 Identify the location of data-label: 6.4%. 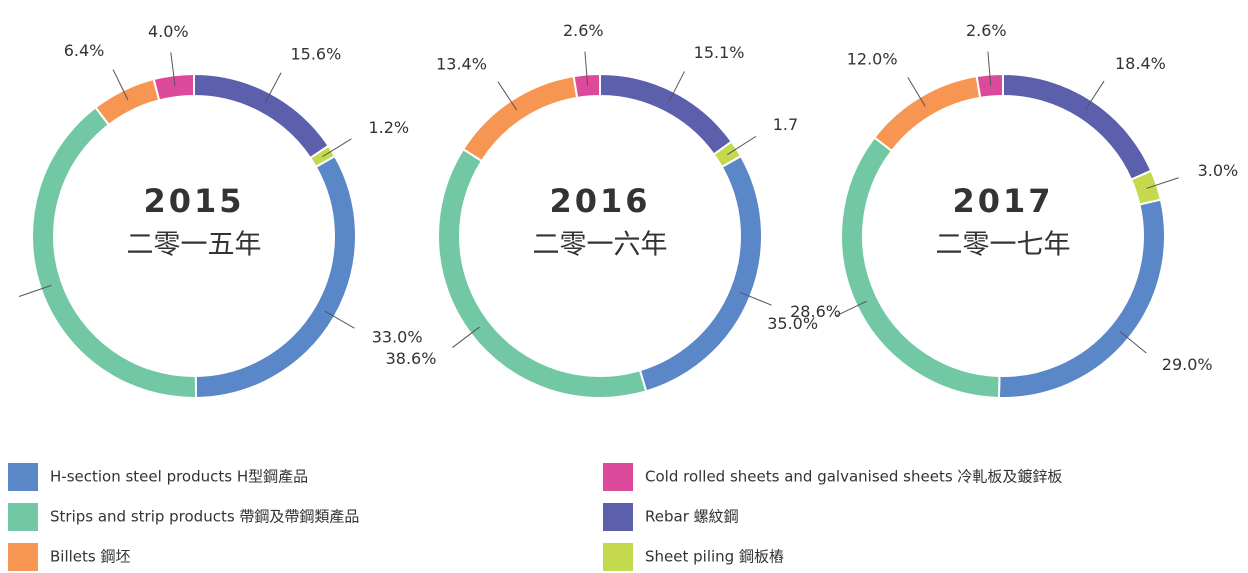
(84, 50).